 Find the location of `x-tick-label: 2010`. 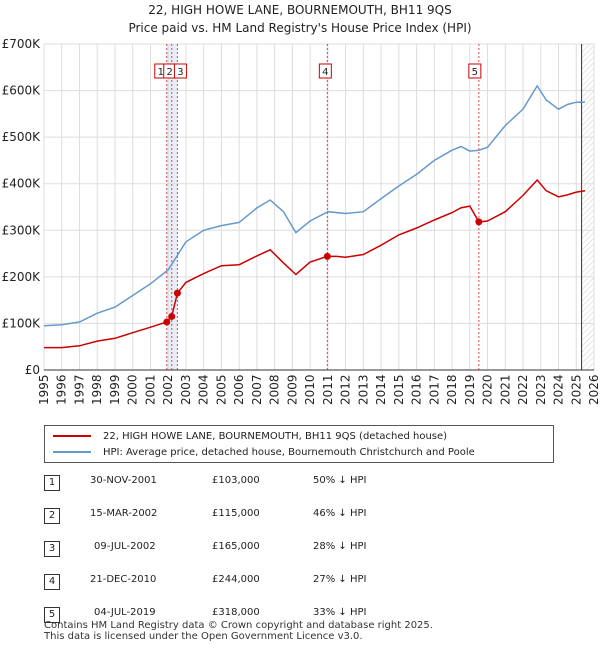

x-tick-label: 2010 is located at coordinates (310, 389).